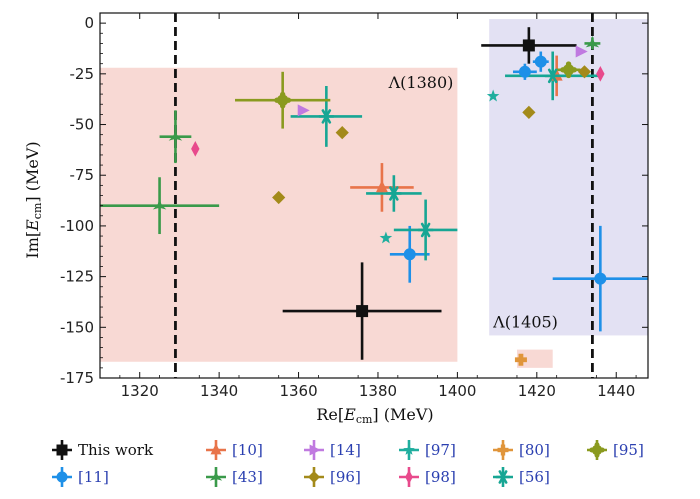 This screenshot has height=499, width=700. Describe the element at coordinates (82, 175) in the screenshot. I see `y-tick-label-4: -75` at that location.